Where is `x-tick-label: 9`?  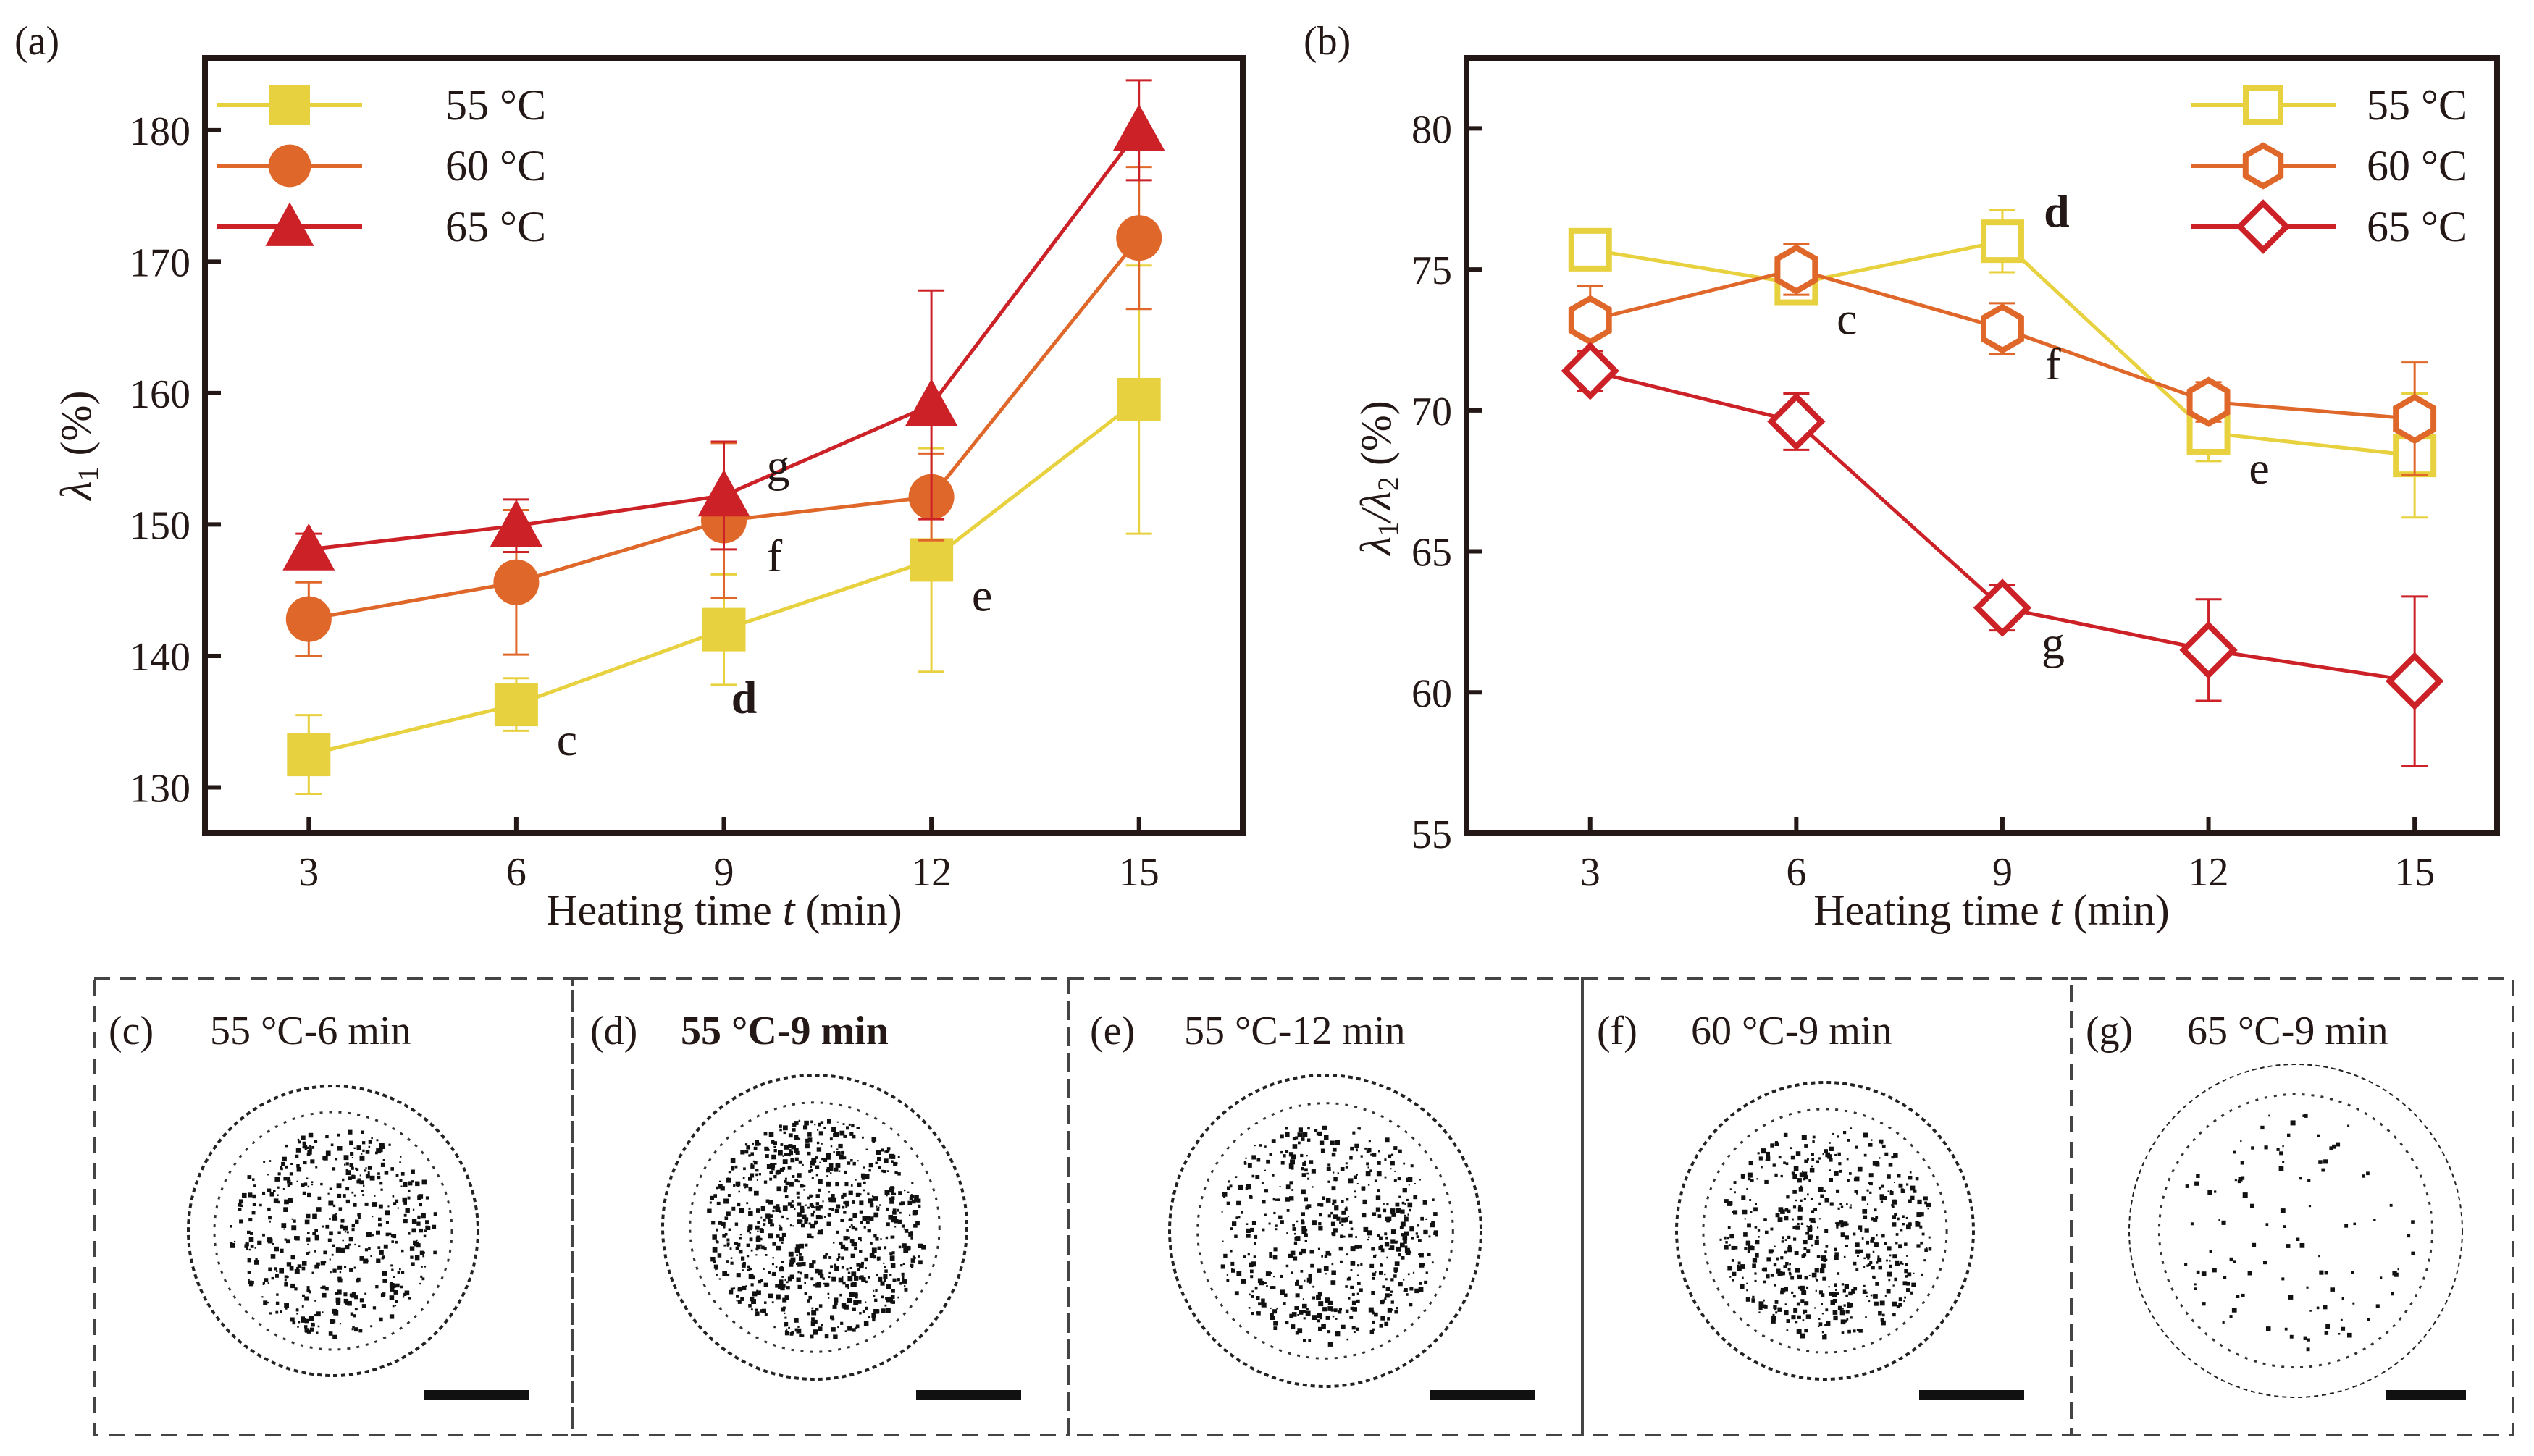 x-tick-label: 9 is located at coordinates (724, 872).